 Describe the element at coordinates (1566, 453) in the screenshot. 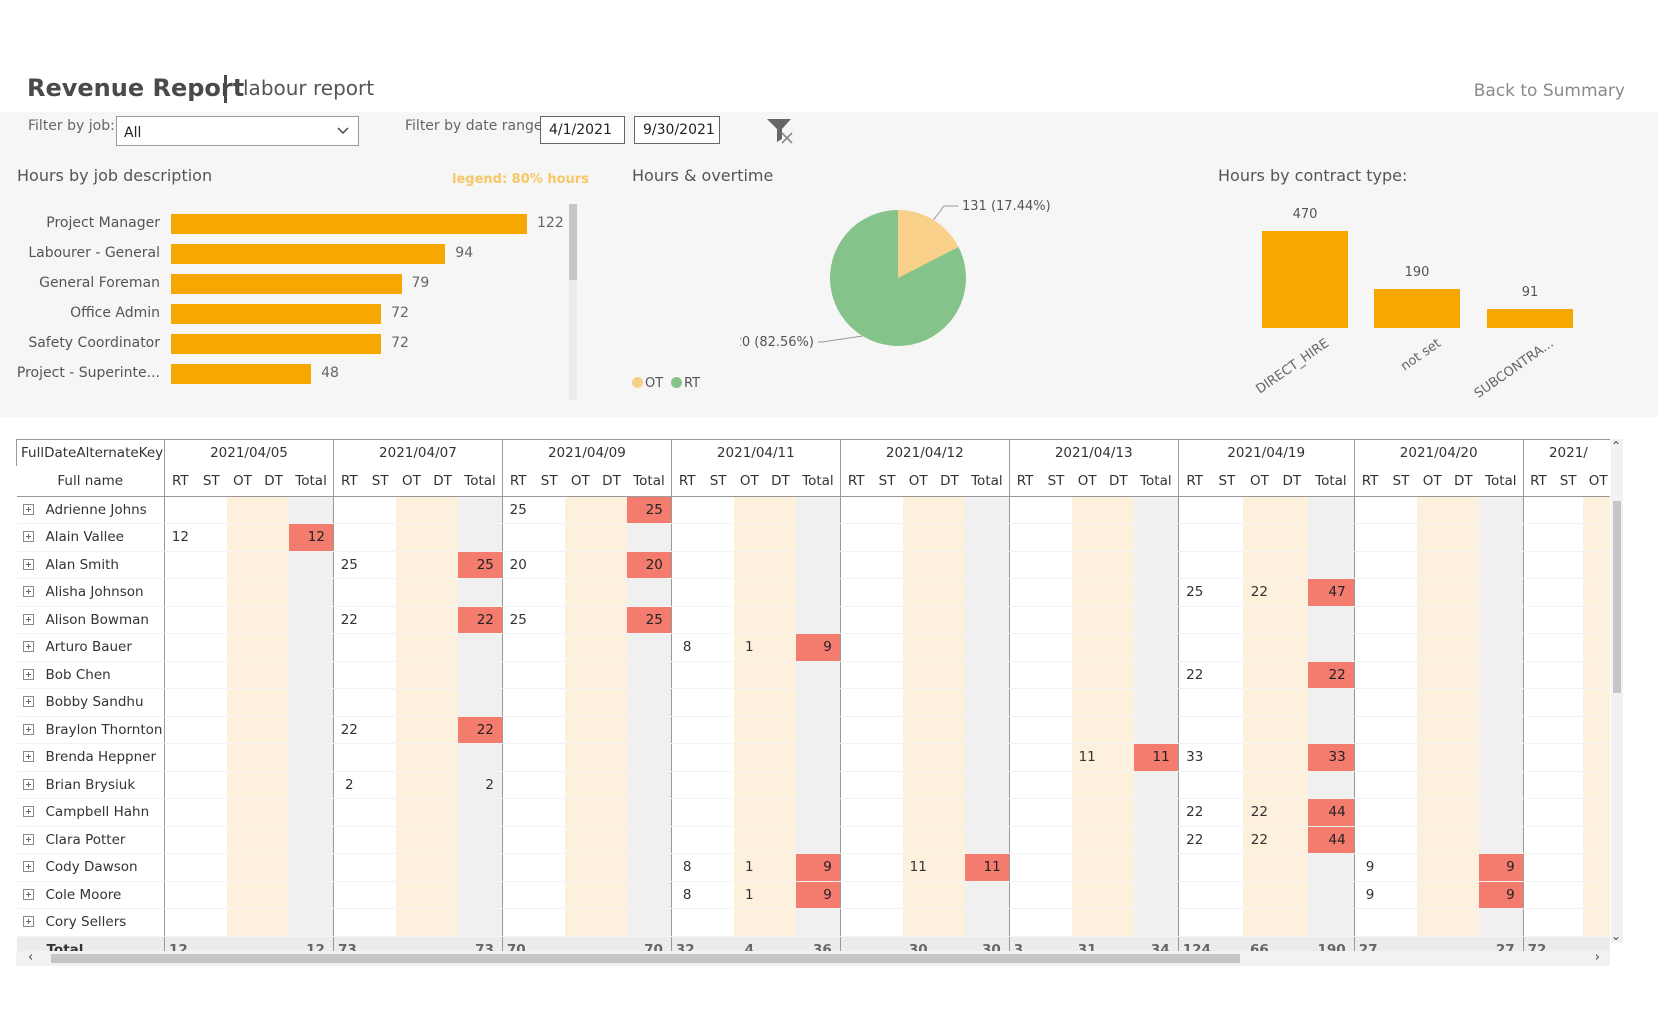

I see `date-column-header: 2021/` at that location.